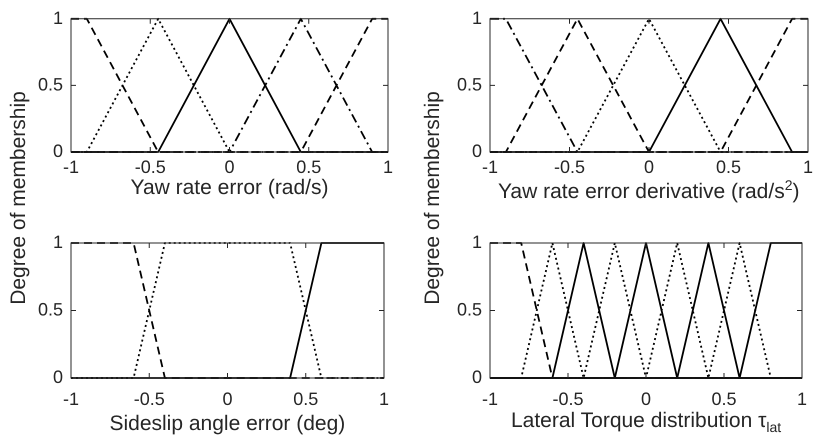 The height and width of the screenshot is (444, 818). I want to click on x-axis-title: Yaw rate error (rad/s), so click(229, 188).